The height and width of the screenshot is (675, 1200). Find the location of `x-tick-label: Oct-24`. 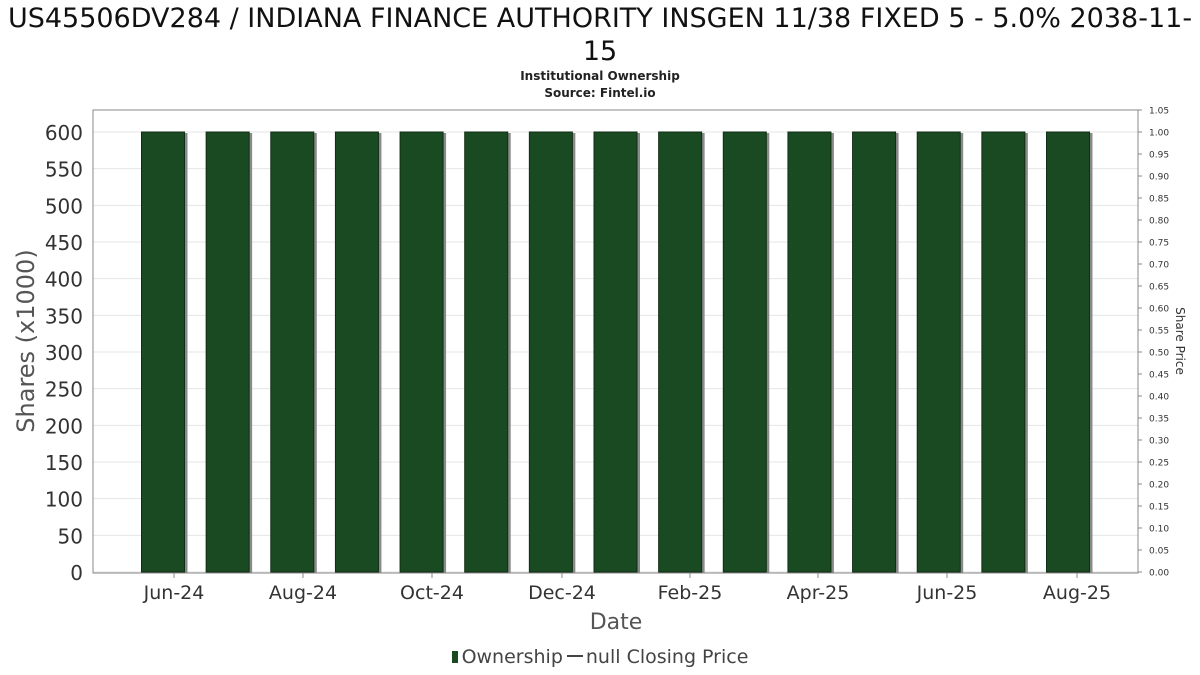

x-tick-label: Oct-24 is located at coordinates (432, 593).